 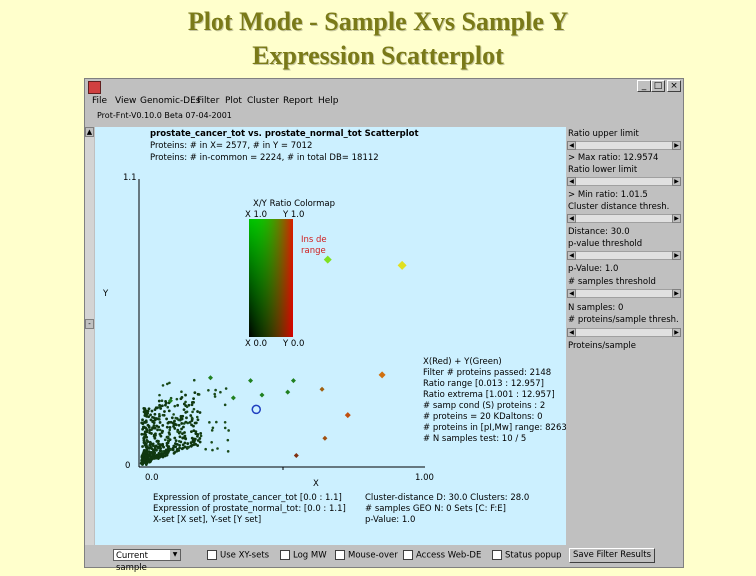 I want to click on menu-cluster: Cluster, so click(x=263, y=101).